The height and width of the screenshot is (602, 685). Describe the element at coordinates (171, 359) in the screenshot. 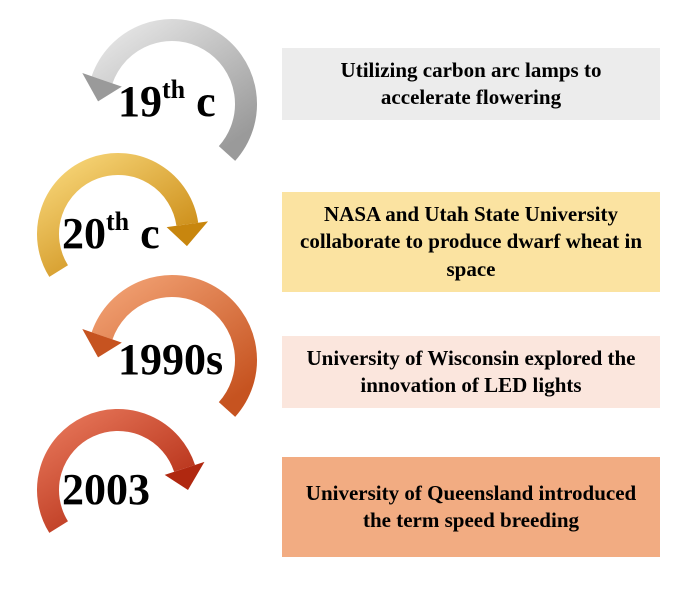

I see `era-label-1990s: 1990s` at that location.